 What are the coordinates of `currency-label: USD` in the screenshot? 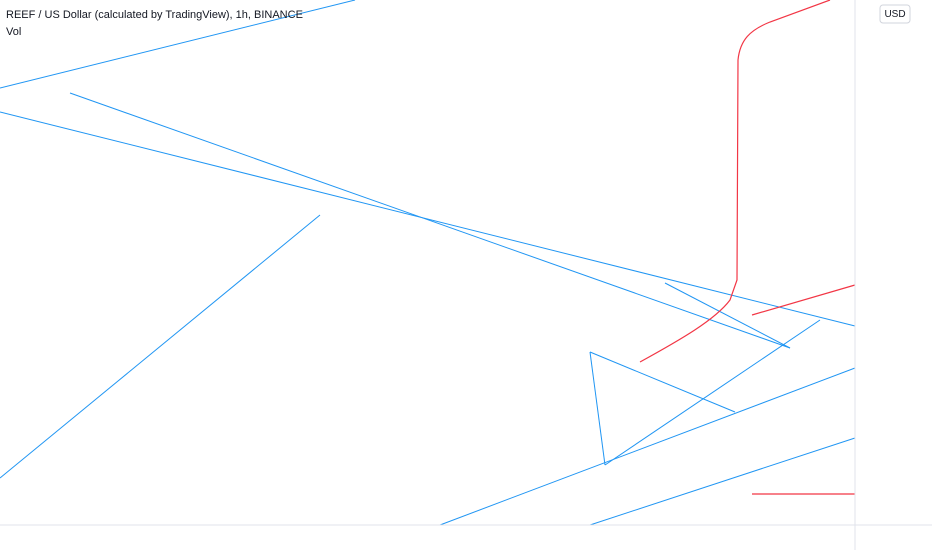 It's located at (894, 14).